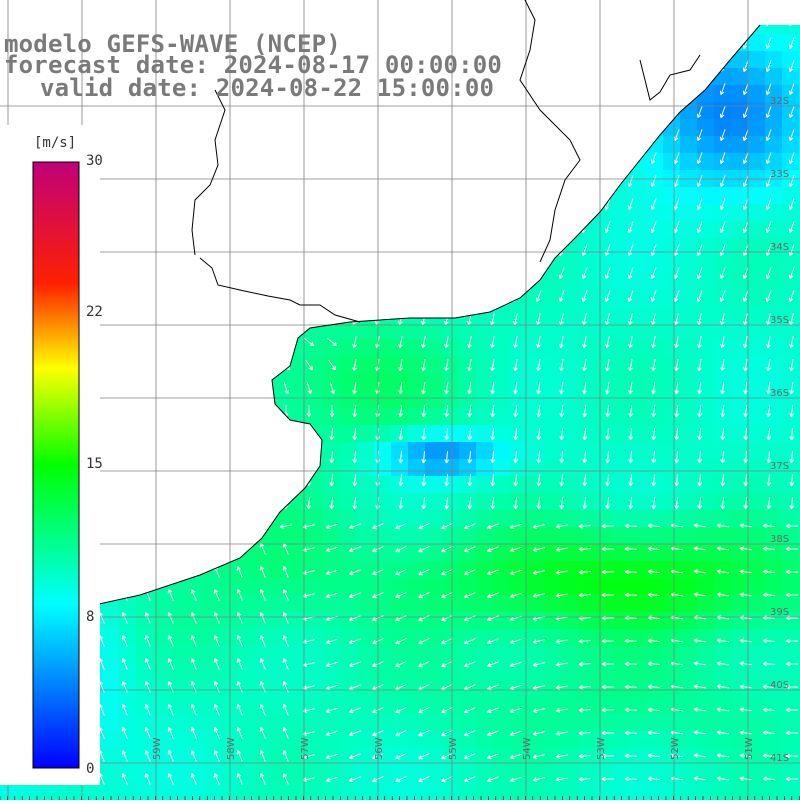 The image size is (800, 804). What do you see at coordinates (157, 748) in the screenshot?
I see `longitude-label: 59W` at bounding box center [157, 748].